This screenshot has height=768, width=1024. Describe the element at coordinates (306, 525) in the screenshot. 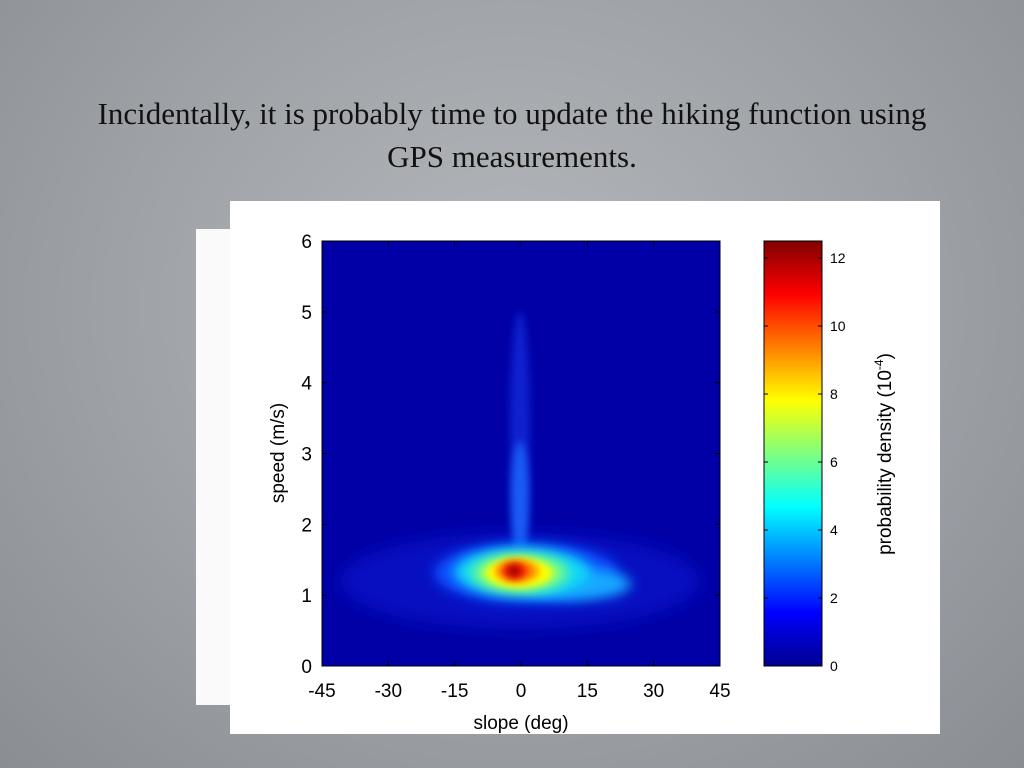

I see `y-tick-label: 2` at that location.